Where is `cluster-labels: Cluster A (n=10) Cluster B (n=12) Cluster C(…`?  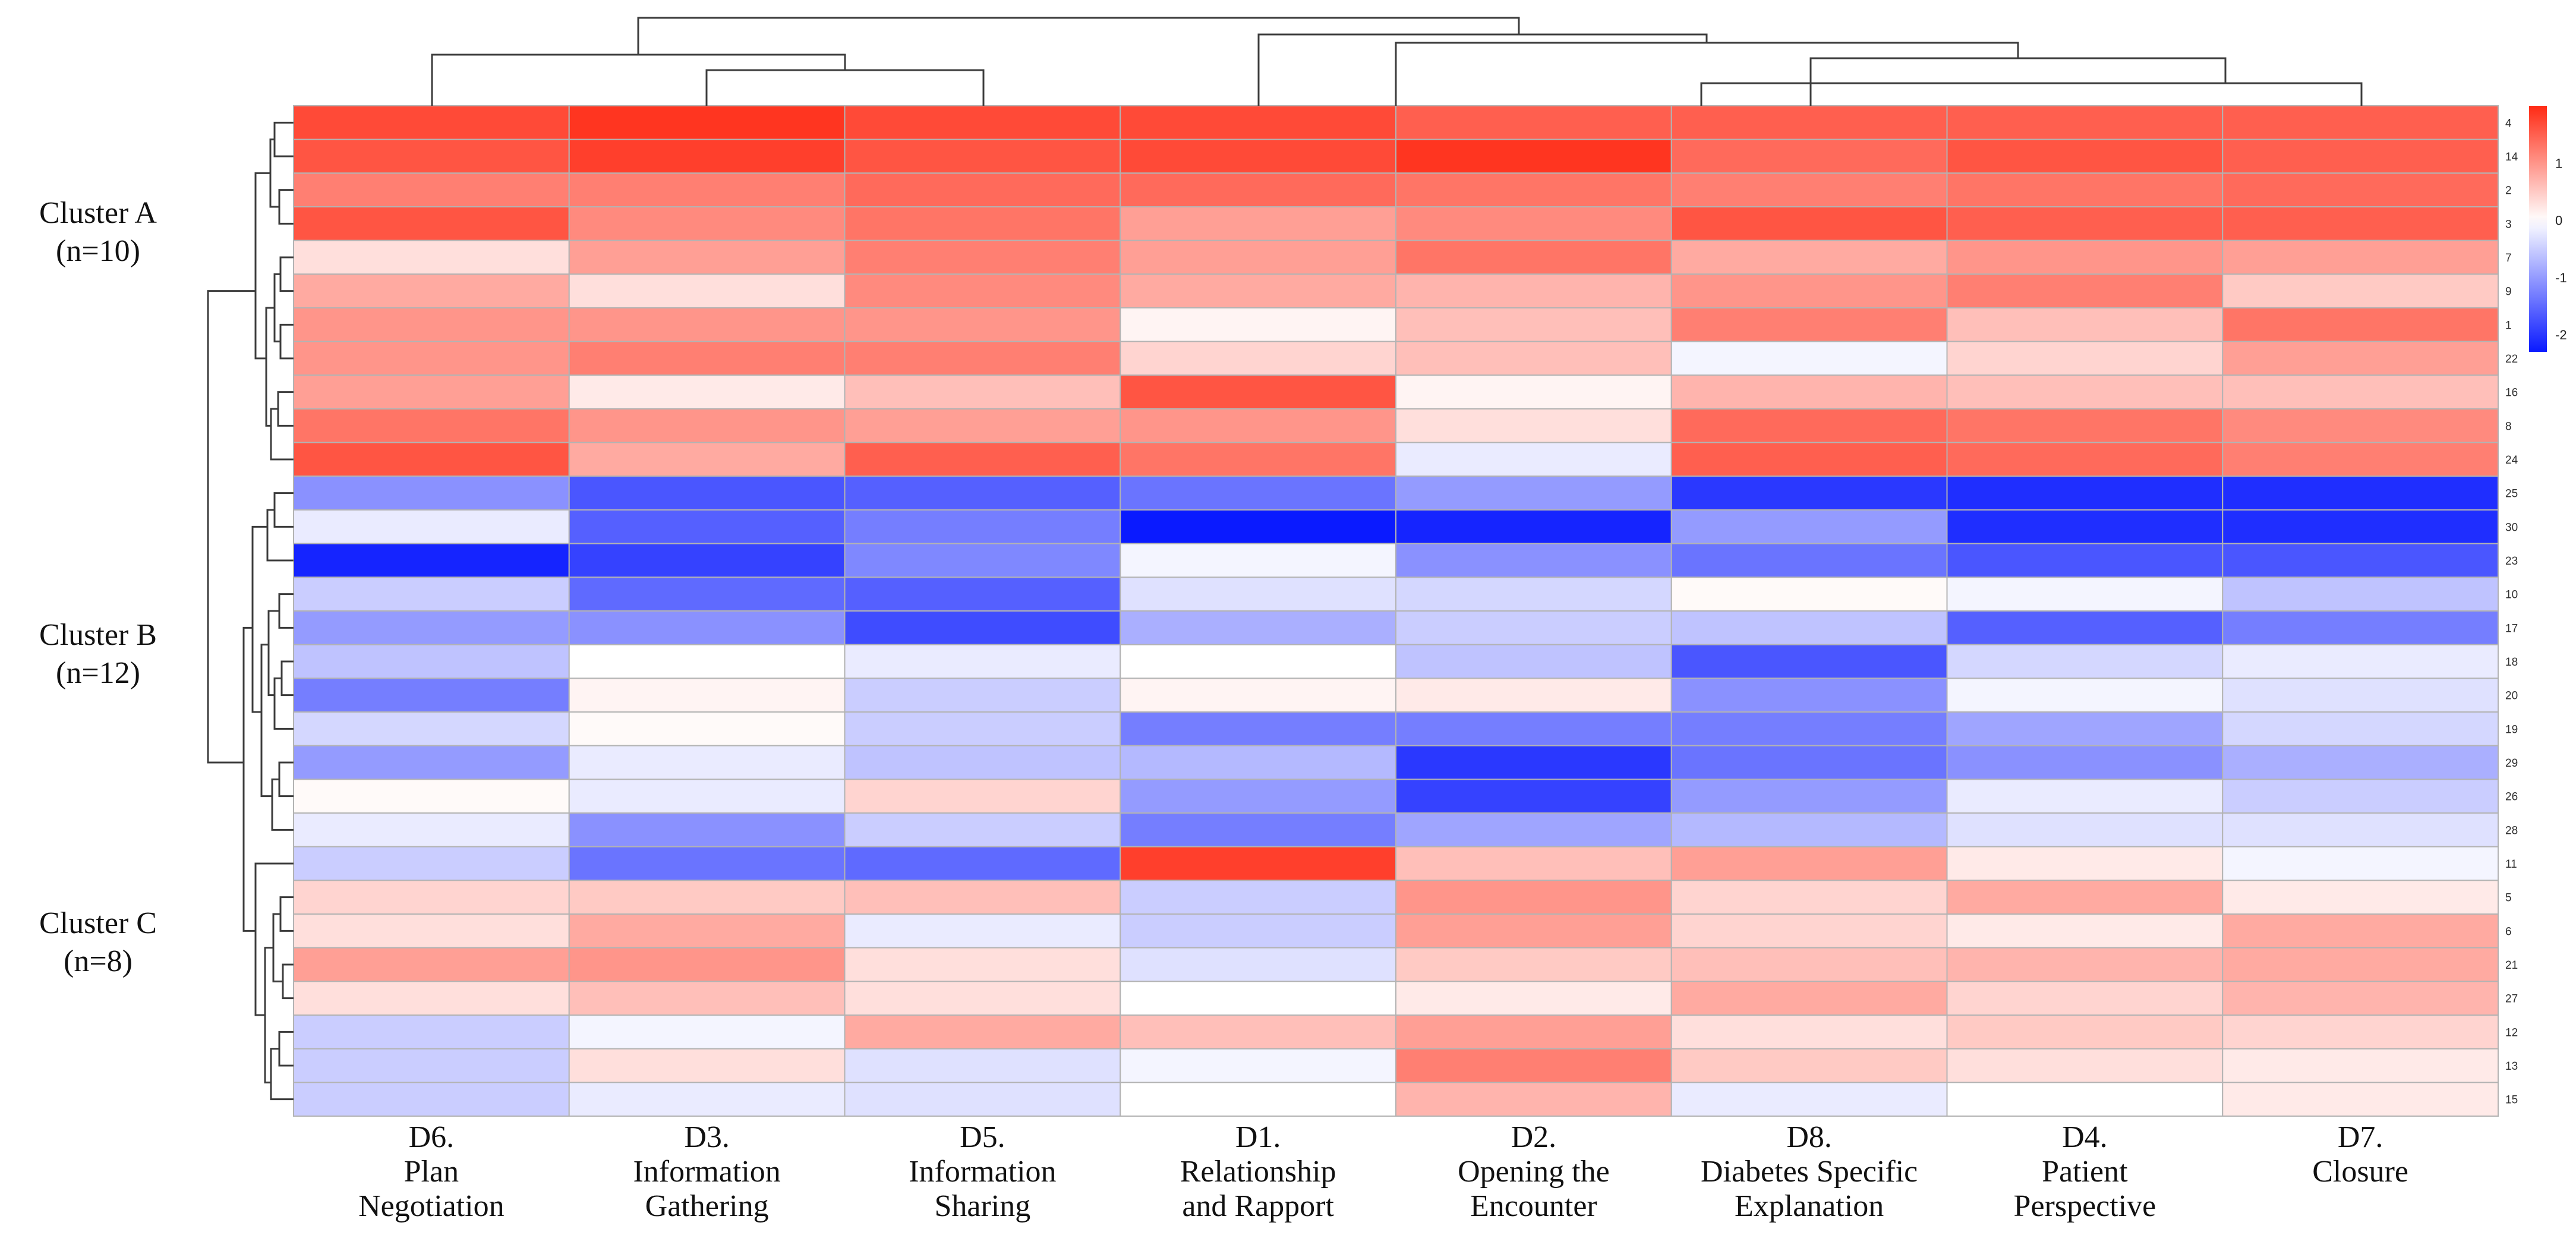
cluster-labels: Cluster A (n=10) Cluster B (n=12) Cluster C(… is located at coordinates (98, 587).